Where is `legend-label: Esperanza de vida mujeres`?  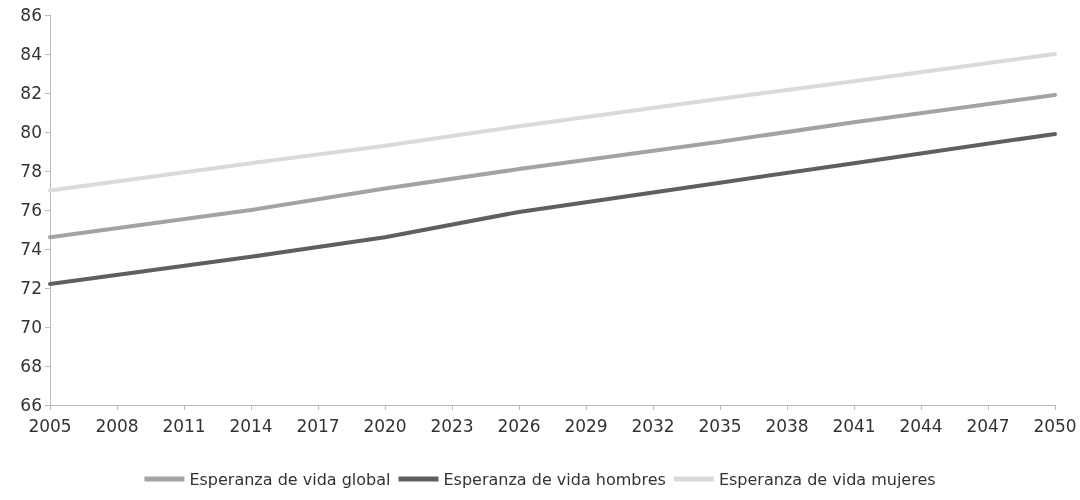 legend-label: Esperanza de vida mujeres is located at coordinates (827, 479).